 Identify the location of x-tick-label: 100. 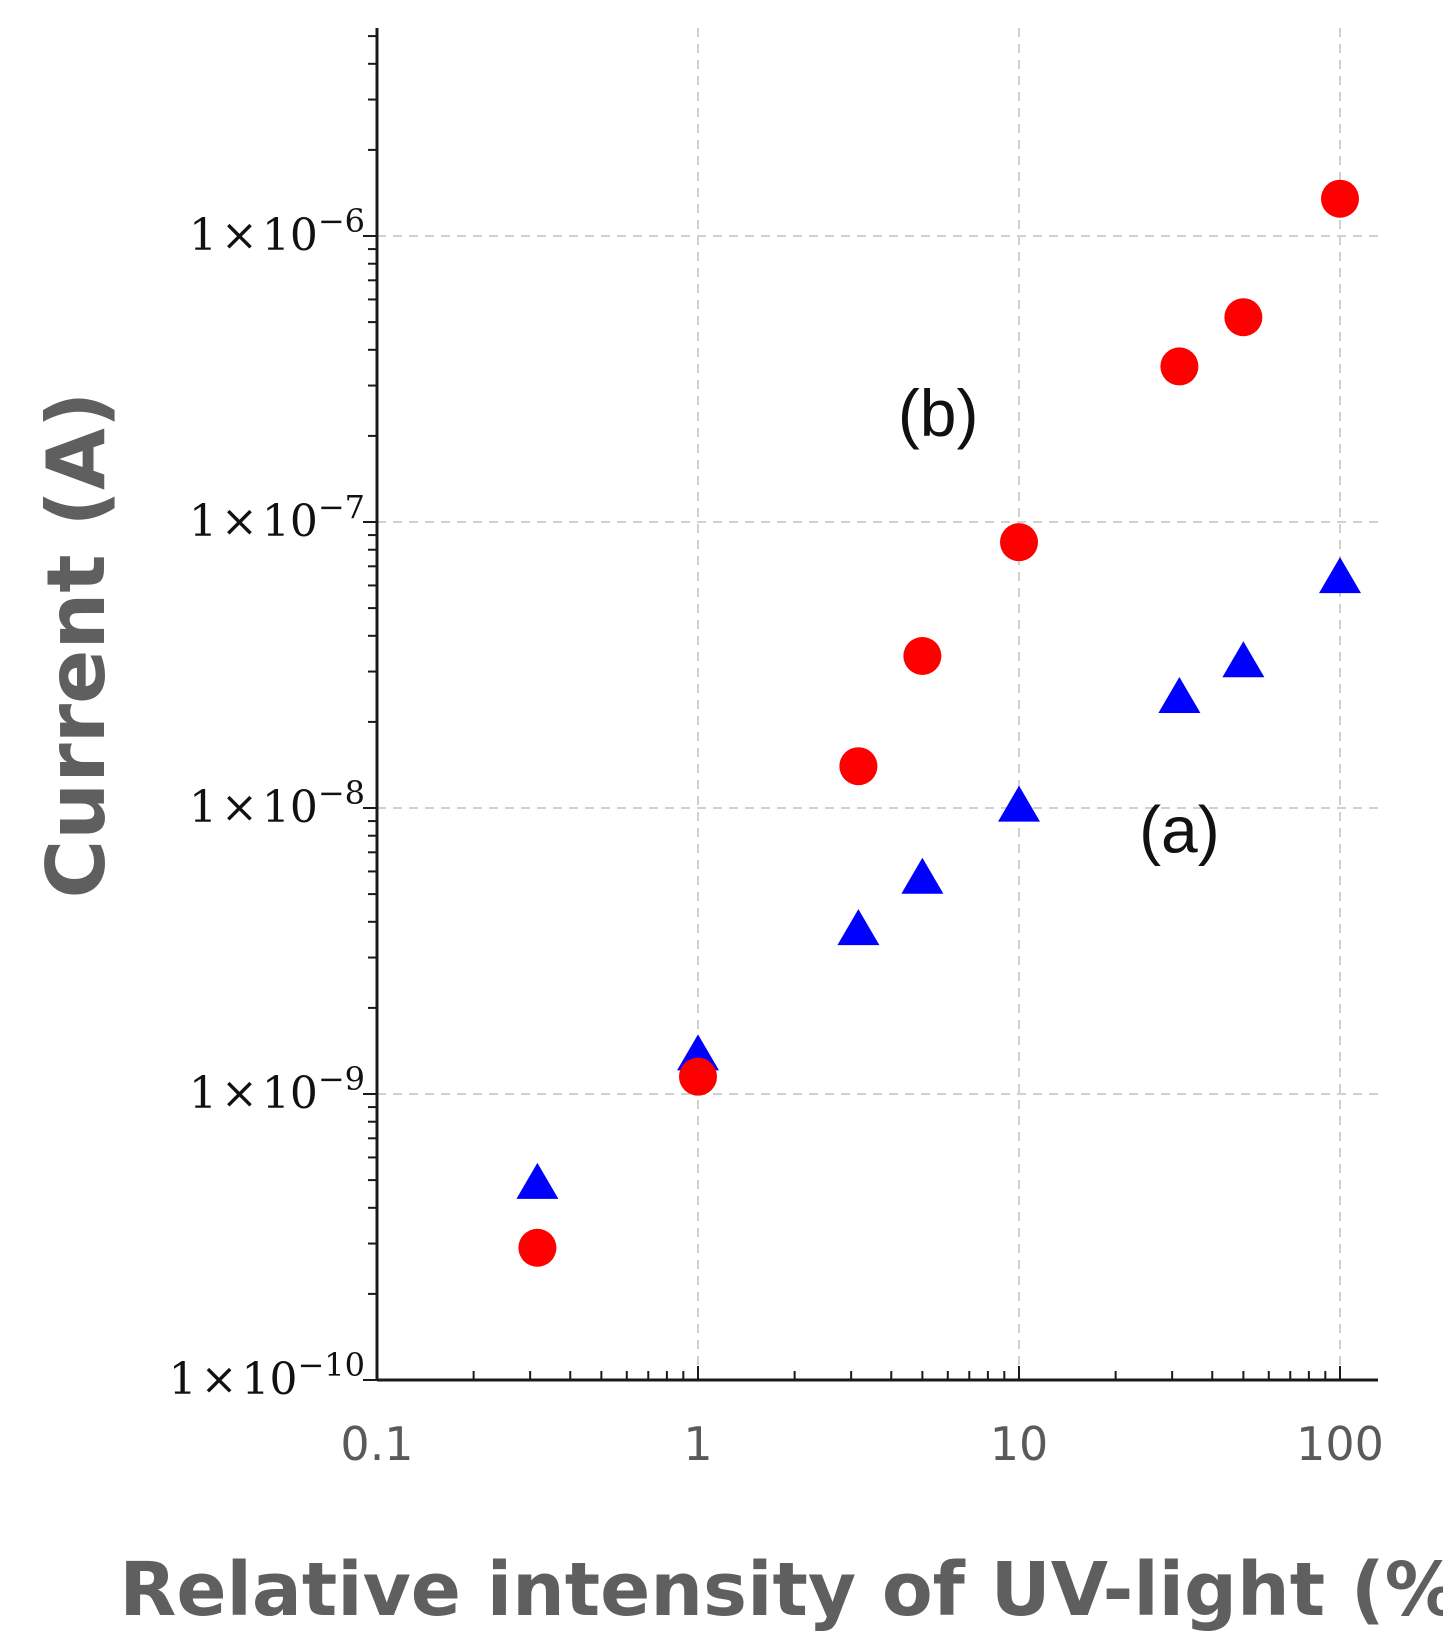
(1340, 1444).